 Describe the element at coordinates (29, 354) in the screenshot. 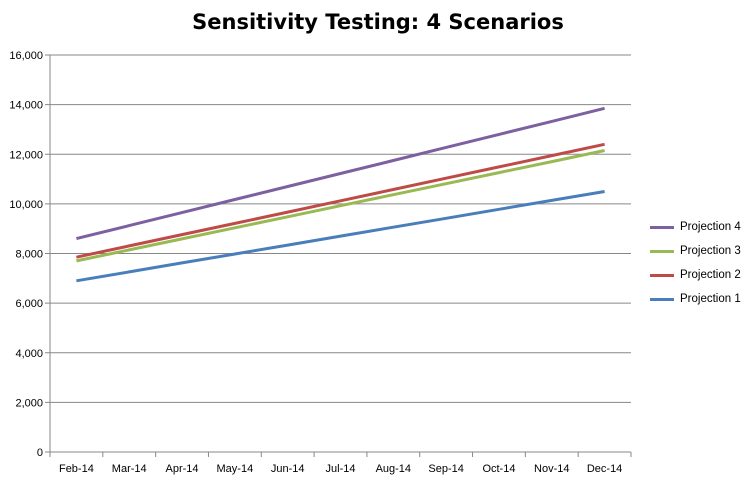

I see `y-tick-label: 4,000` at that location.